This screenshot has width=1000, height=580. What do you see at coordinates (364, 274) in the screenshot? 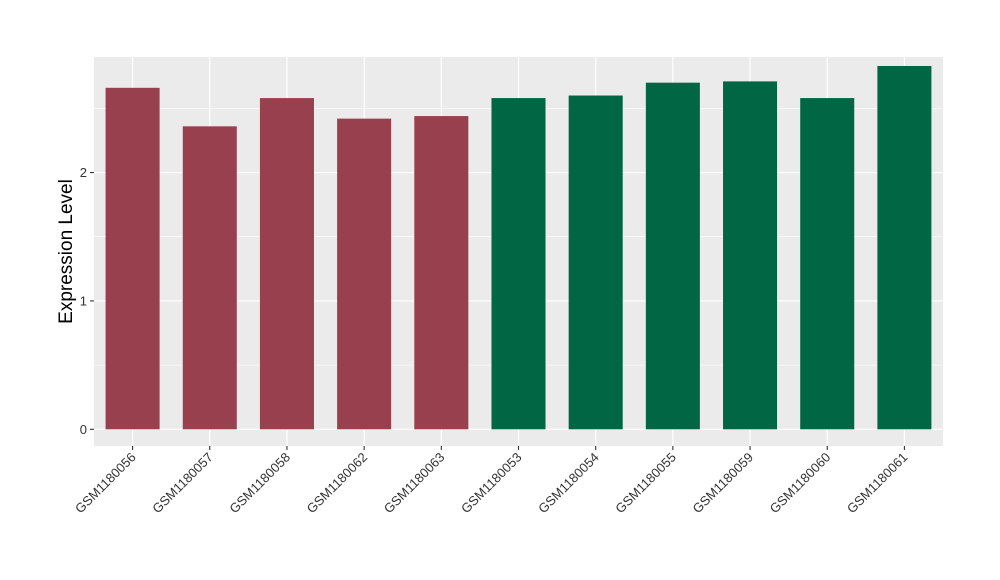
I see `bar-GSM1180062` at bounding box center [364, 274].